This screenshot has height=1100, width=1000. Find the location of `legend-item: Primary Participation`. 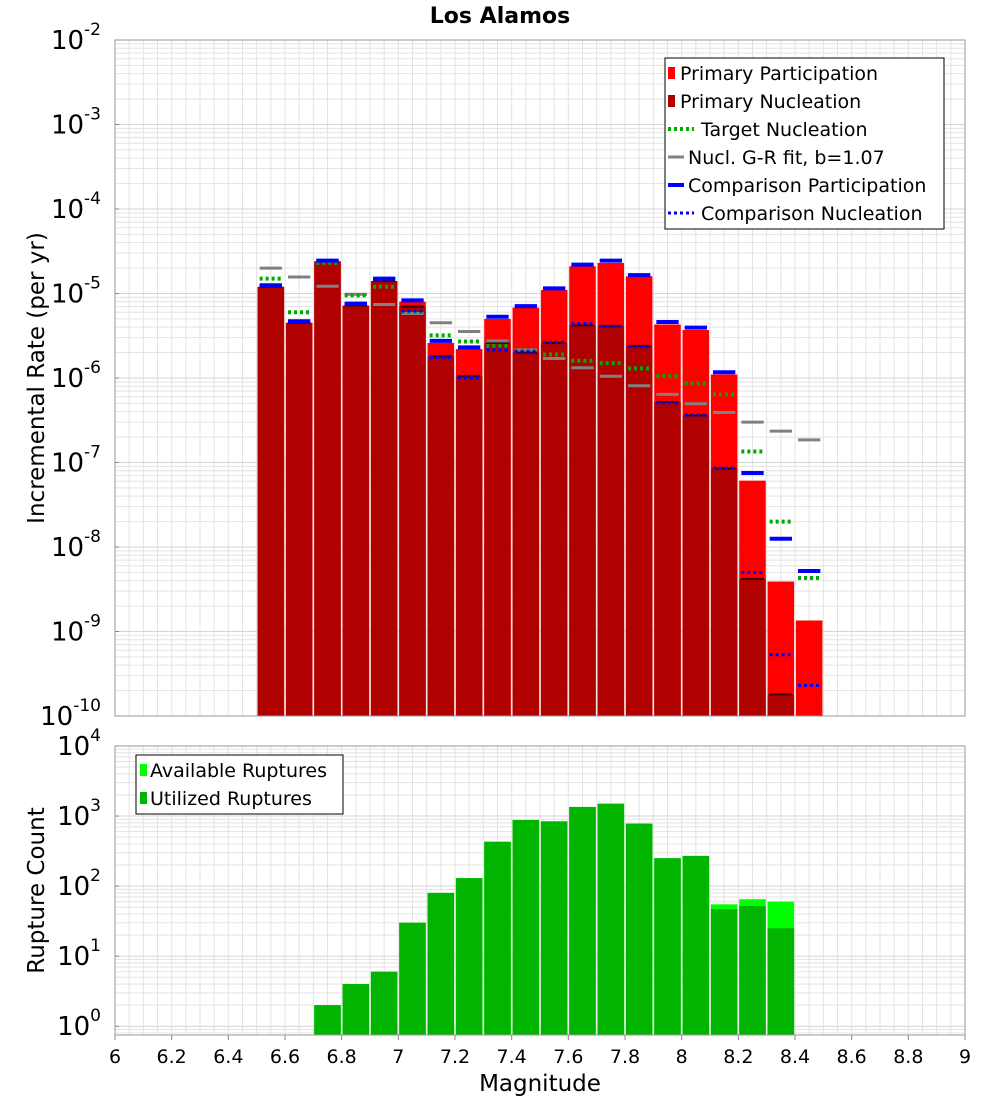

legend-item: Primary Participation is located at coordinates (773, 74).